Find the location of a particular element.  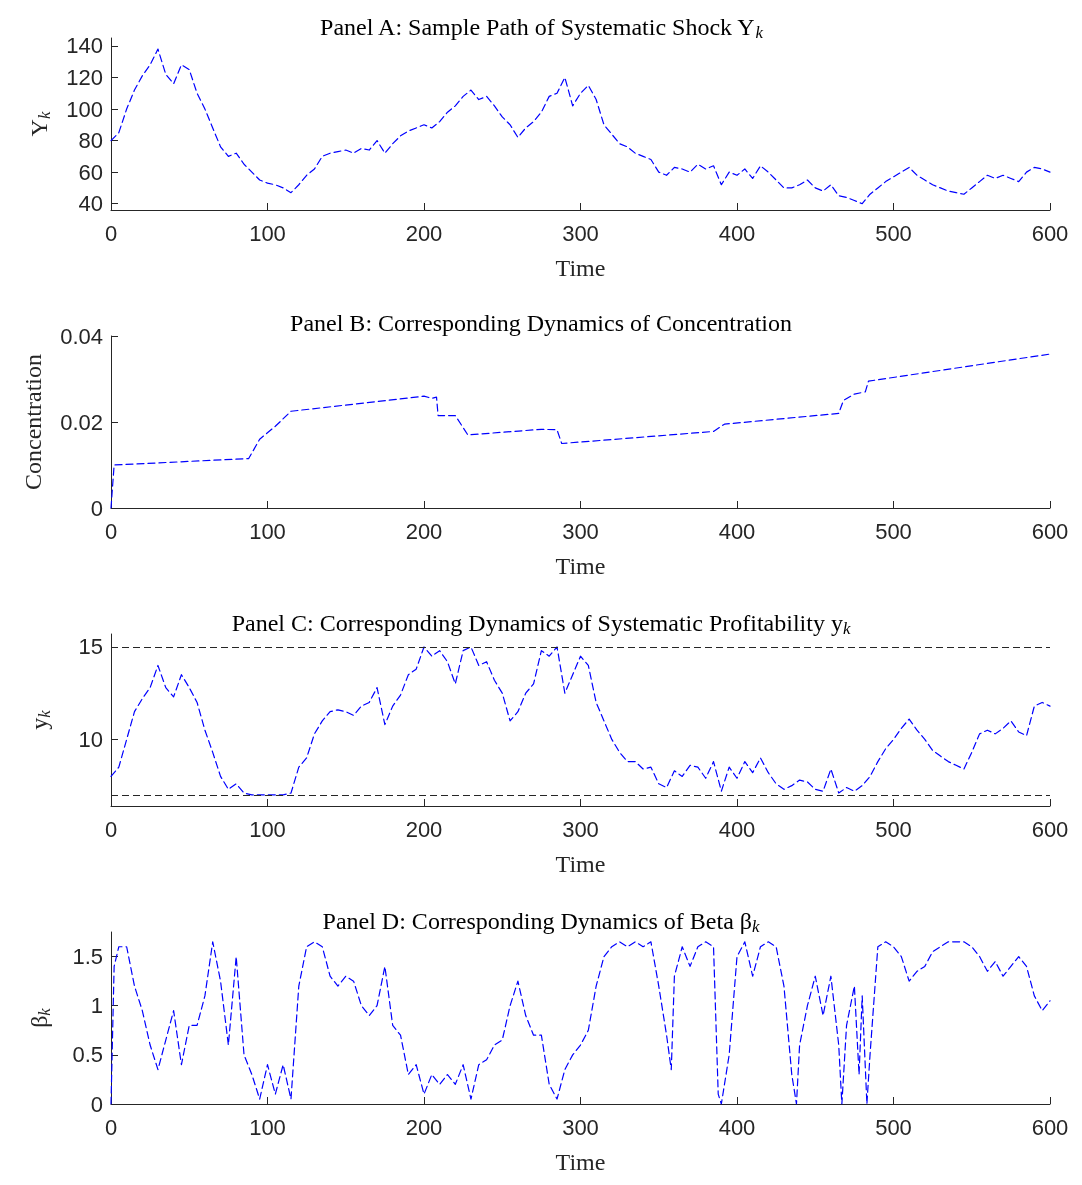

y-tick-label: 40 is located at coordinates (90, 204).